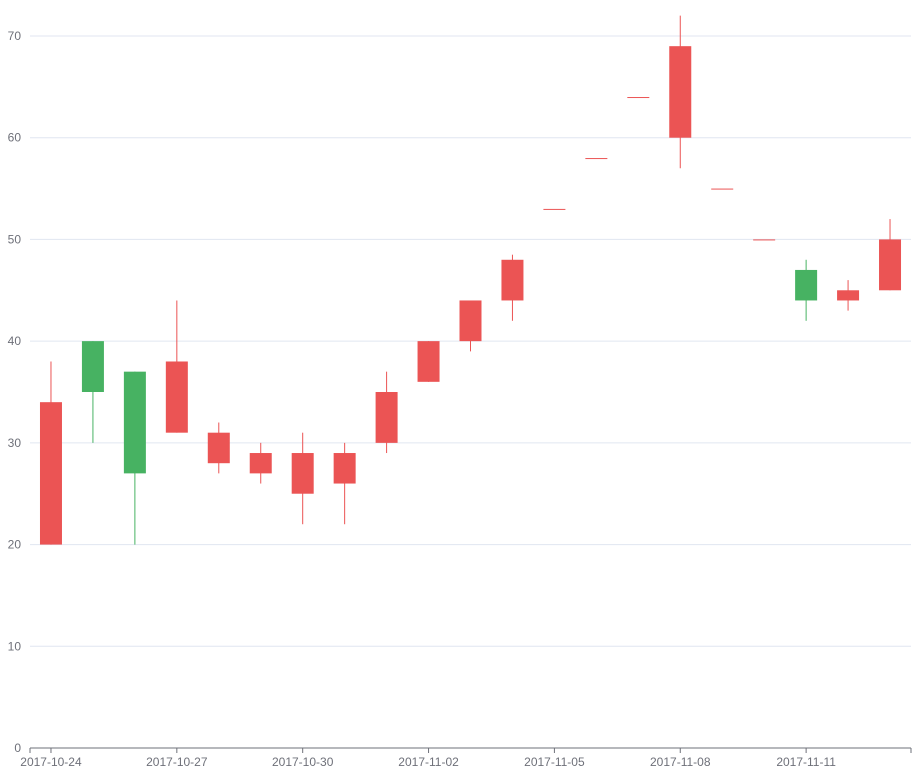 The height and width of the screenshot is (774, 921). Describe the element at coordinates (15, 545) in the screenshot. I see `y-tick-label: 20` at that location.